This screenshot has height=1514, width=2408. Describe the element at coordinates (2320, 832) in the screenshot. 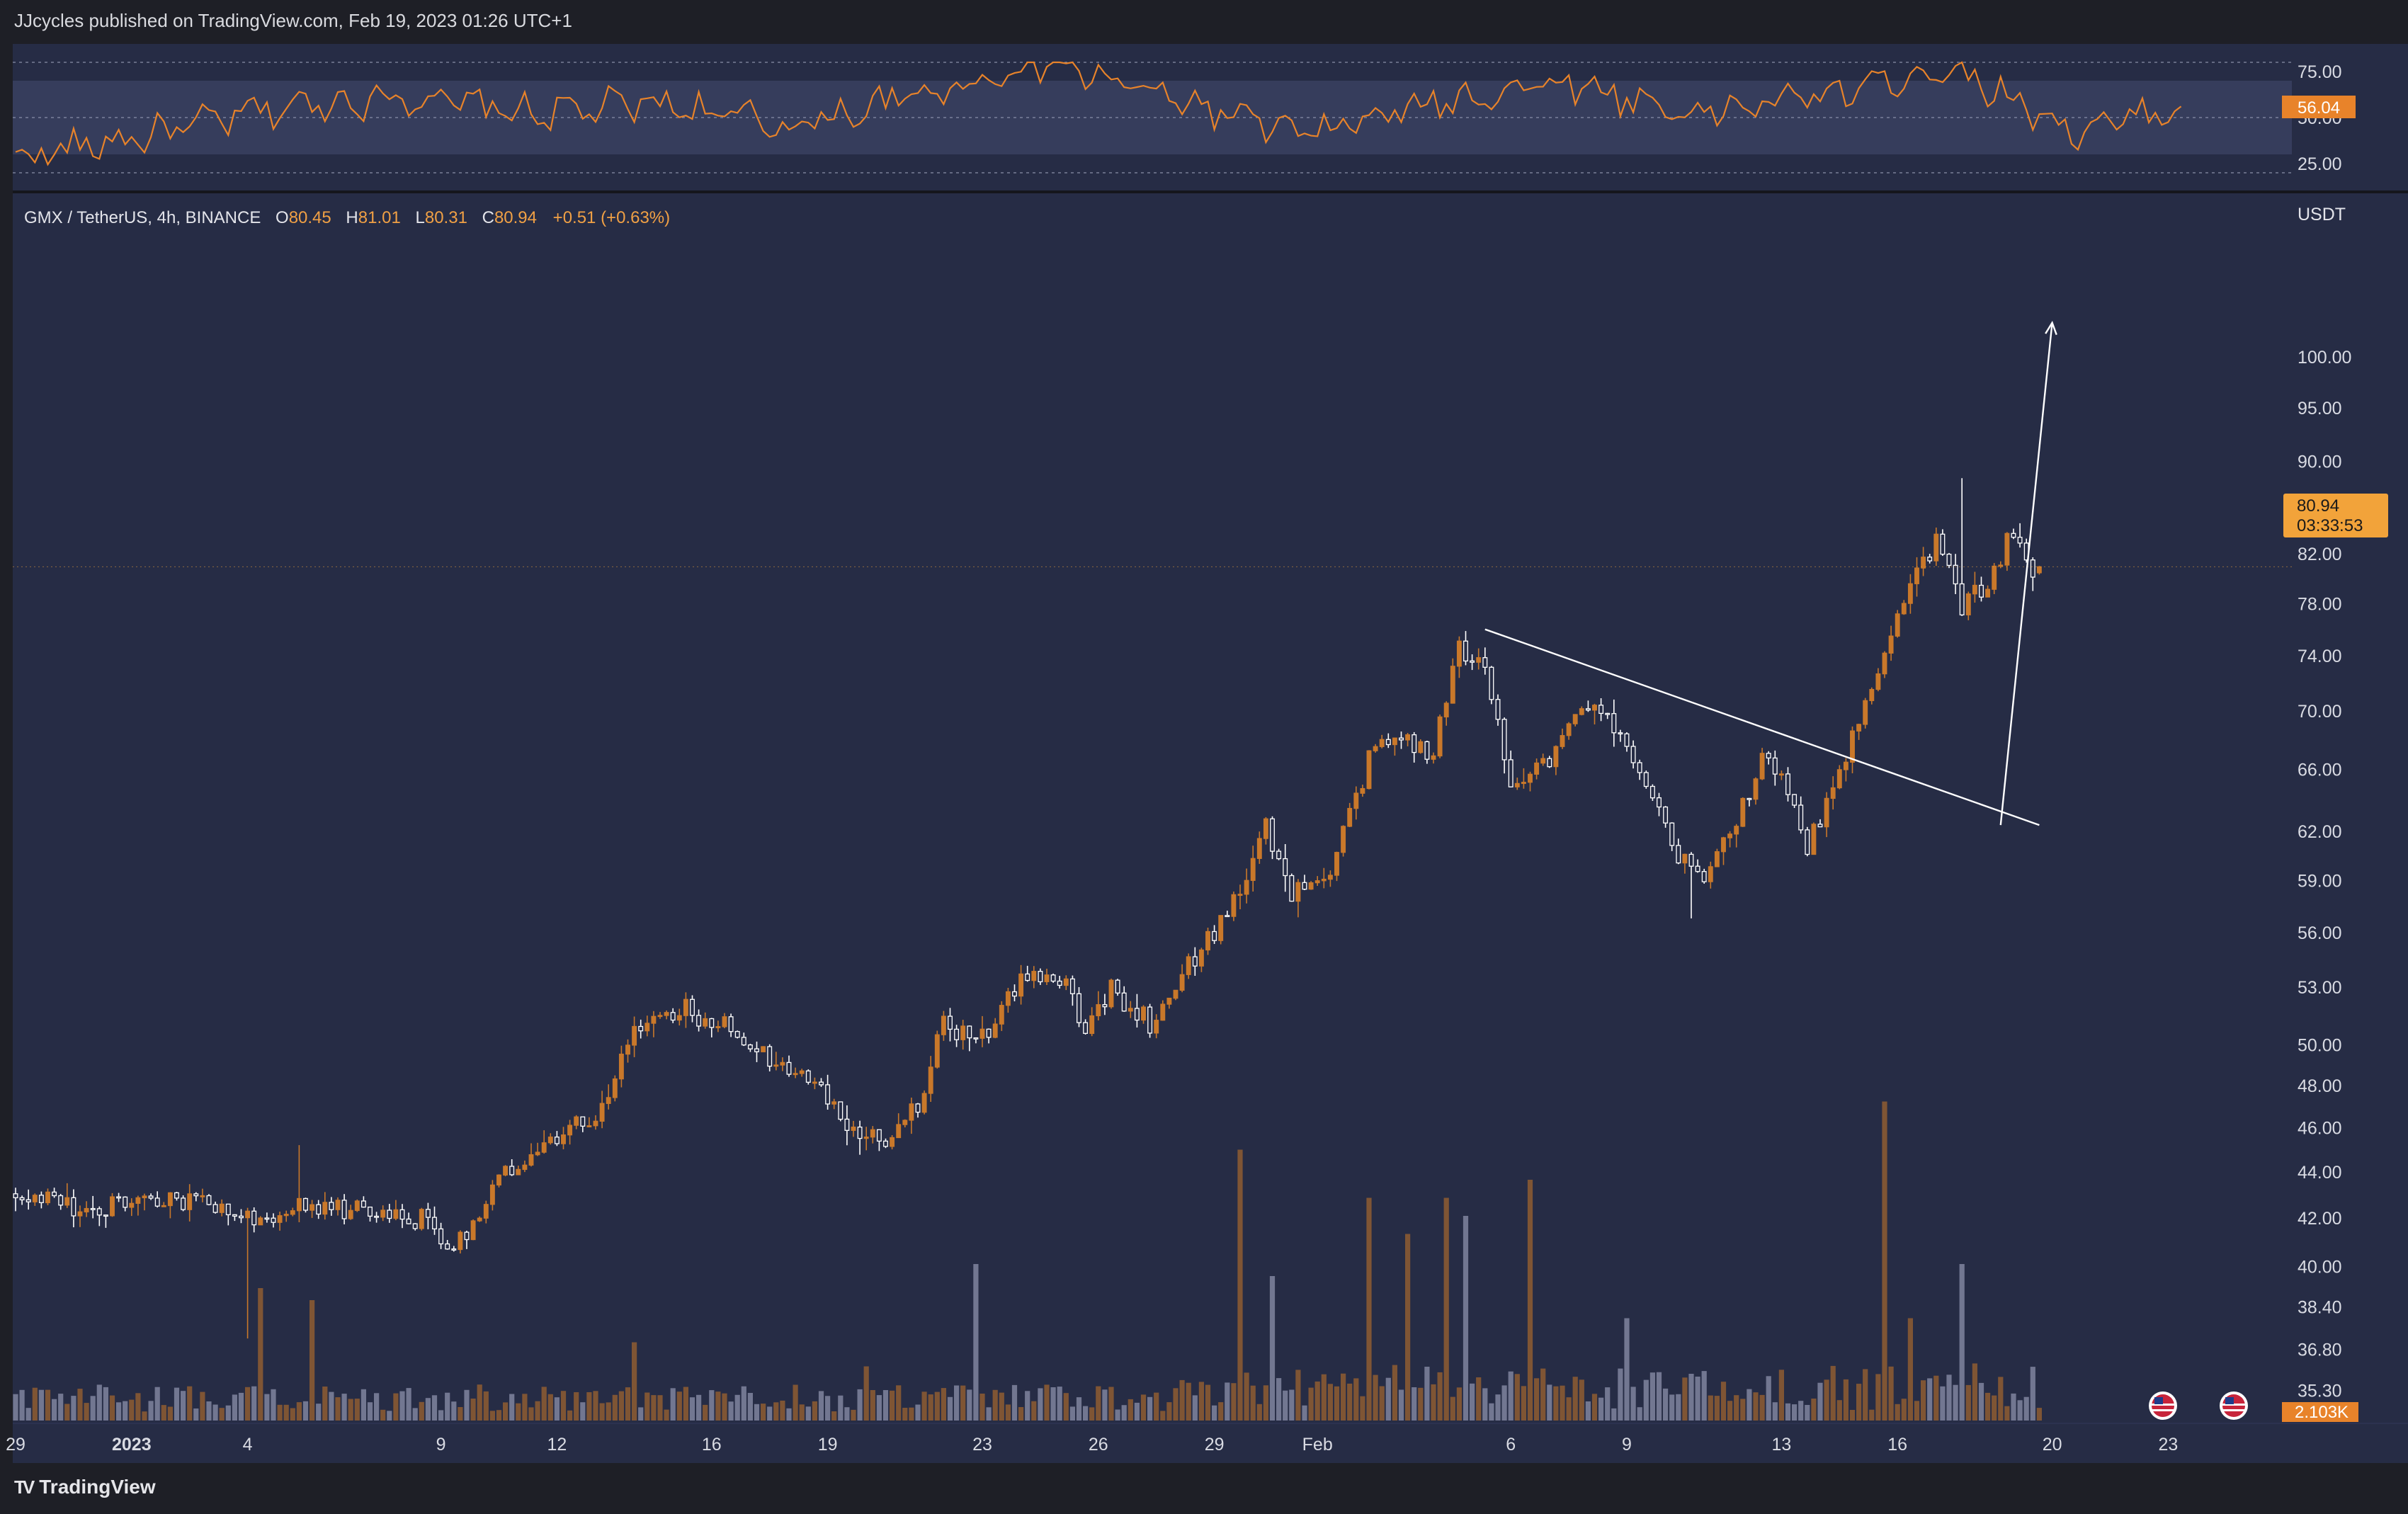

I see `price-tick-label: 62.00` at that location.